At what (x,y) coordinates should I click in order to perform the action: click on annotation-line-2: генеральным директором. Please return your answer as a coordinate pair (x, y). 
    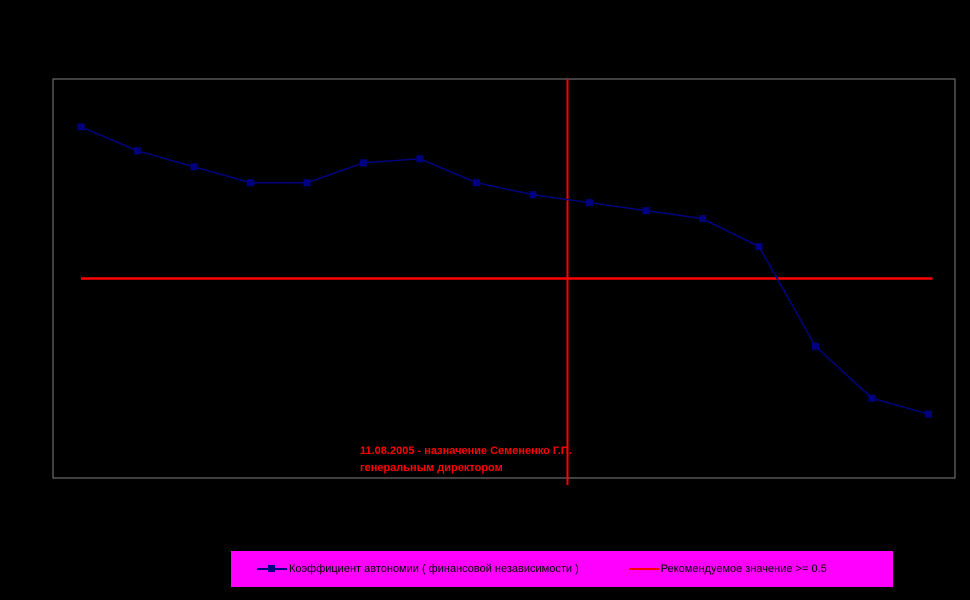
    Looking at the image, I should click on (431, 468).